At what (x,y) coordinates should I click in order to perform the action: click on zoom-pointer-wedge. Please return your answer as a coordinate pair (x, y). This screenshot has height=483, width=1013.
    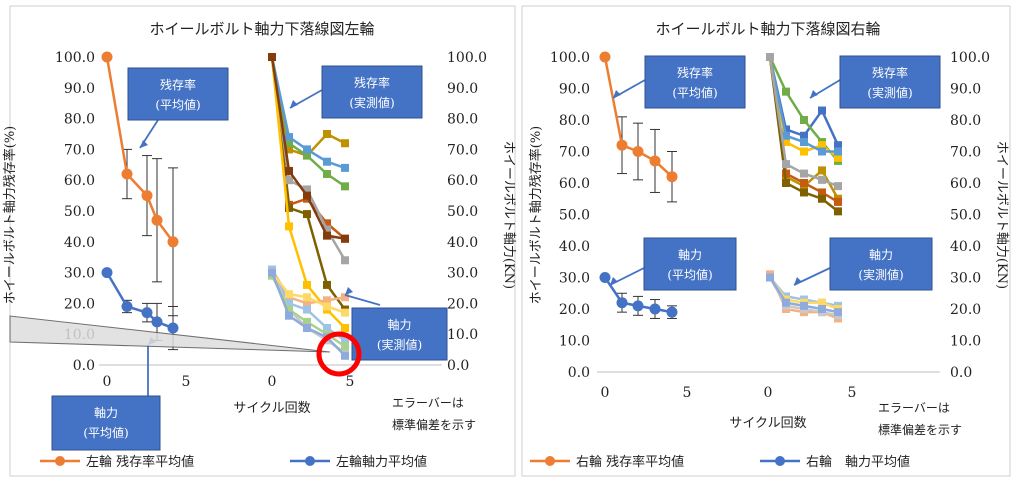
    Looking at the image, I should click on (170, 334).